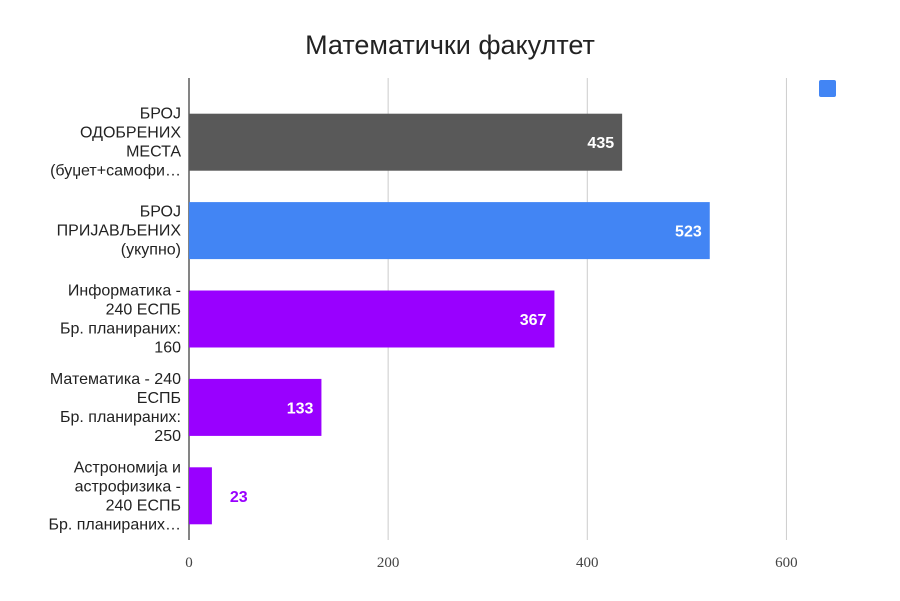  Describe the element at coordinates (239, 497) in the screenshot. I see `bar-value-label-4: 23` at that location.